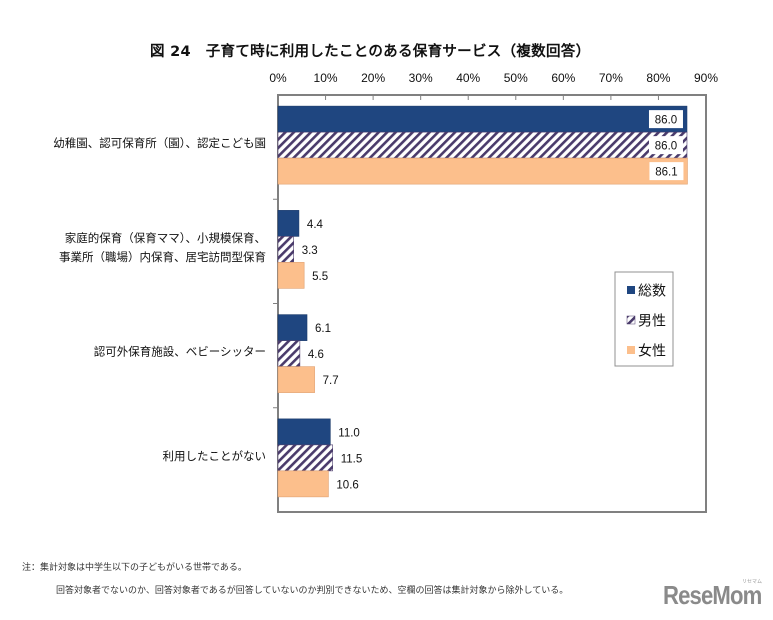 The height and width of the screenshot is (620, 773). Describe the element at coordinates (303, 484) in the screenshot. I see `bar-女性-3` at that location.